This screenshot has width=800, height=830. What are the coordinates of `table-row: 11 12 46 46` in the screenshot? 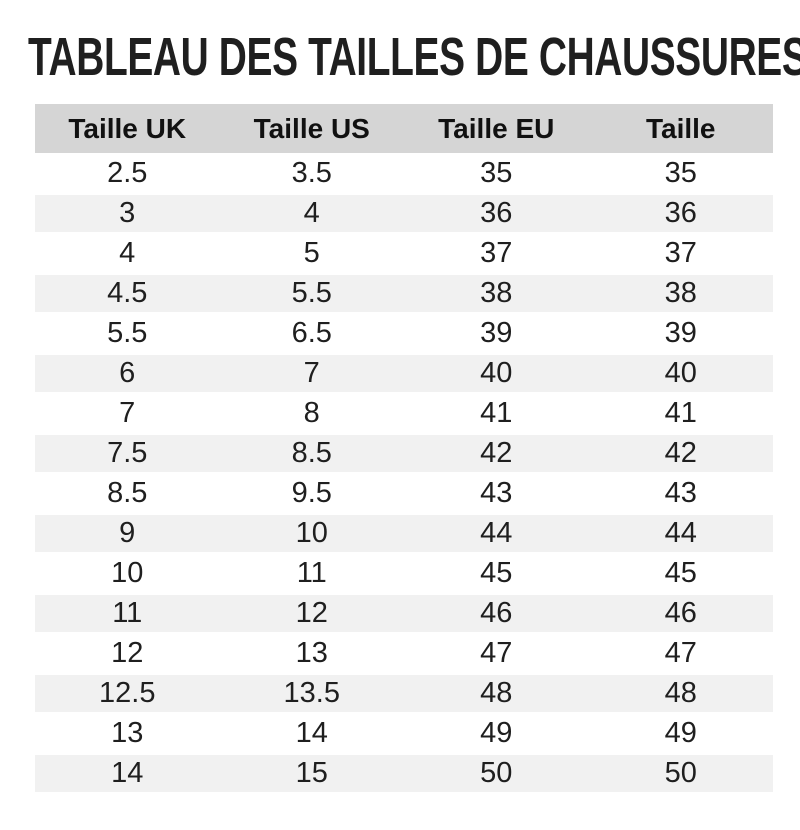 It's located at (404, 613).